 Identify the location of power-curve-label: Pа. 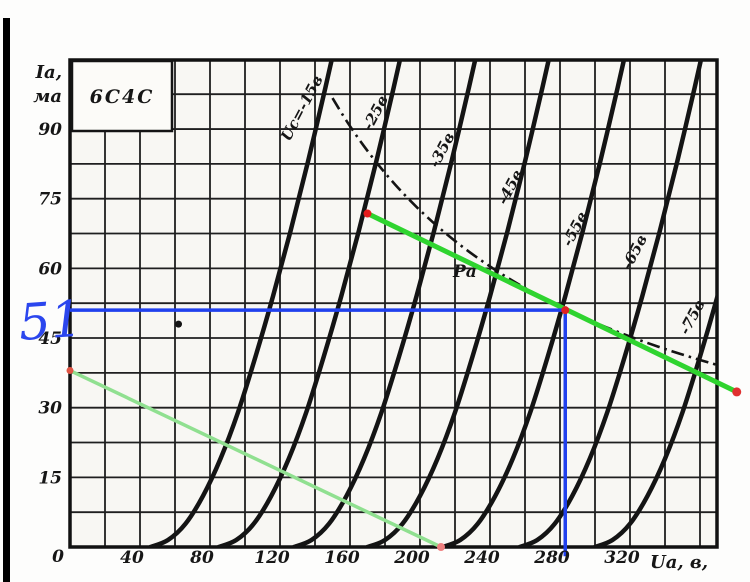
(464, 272).